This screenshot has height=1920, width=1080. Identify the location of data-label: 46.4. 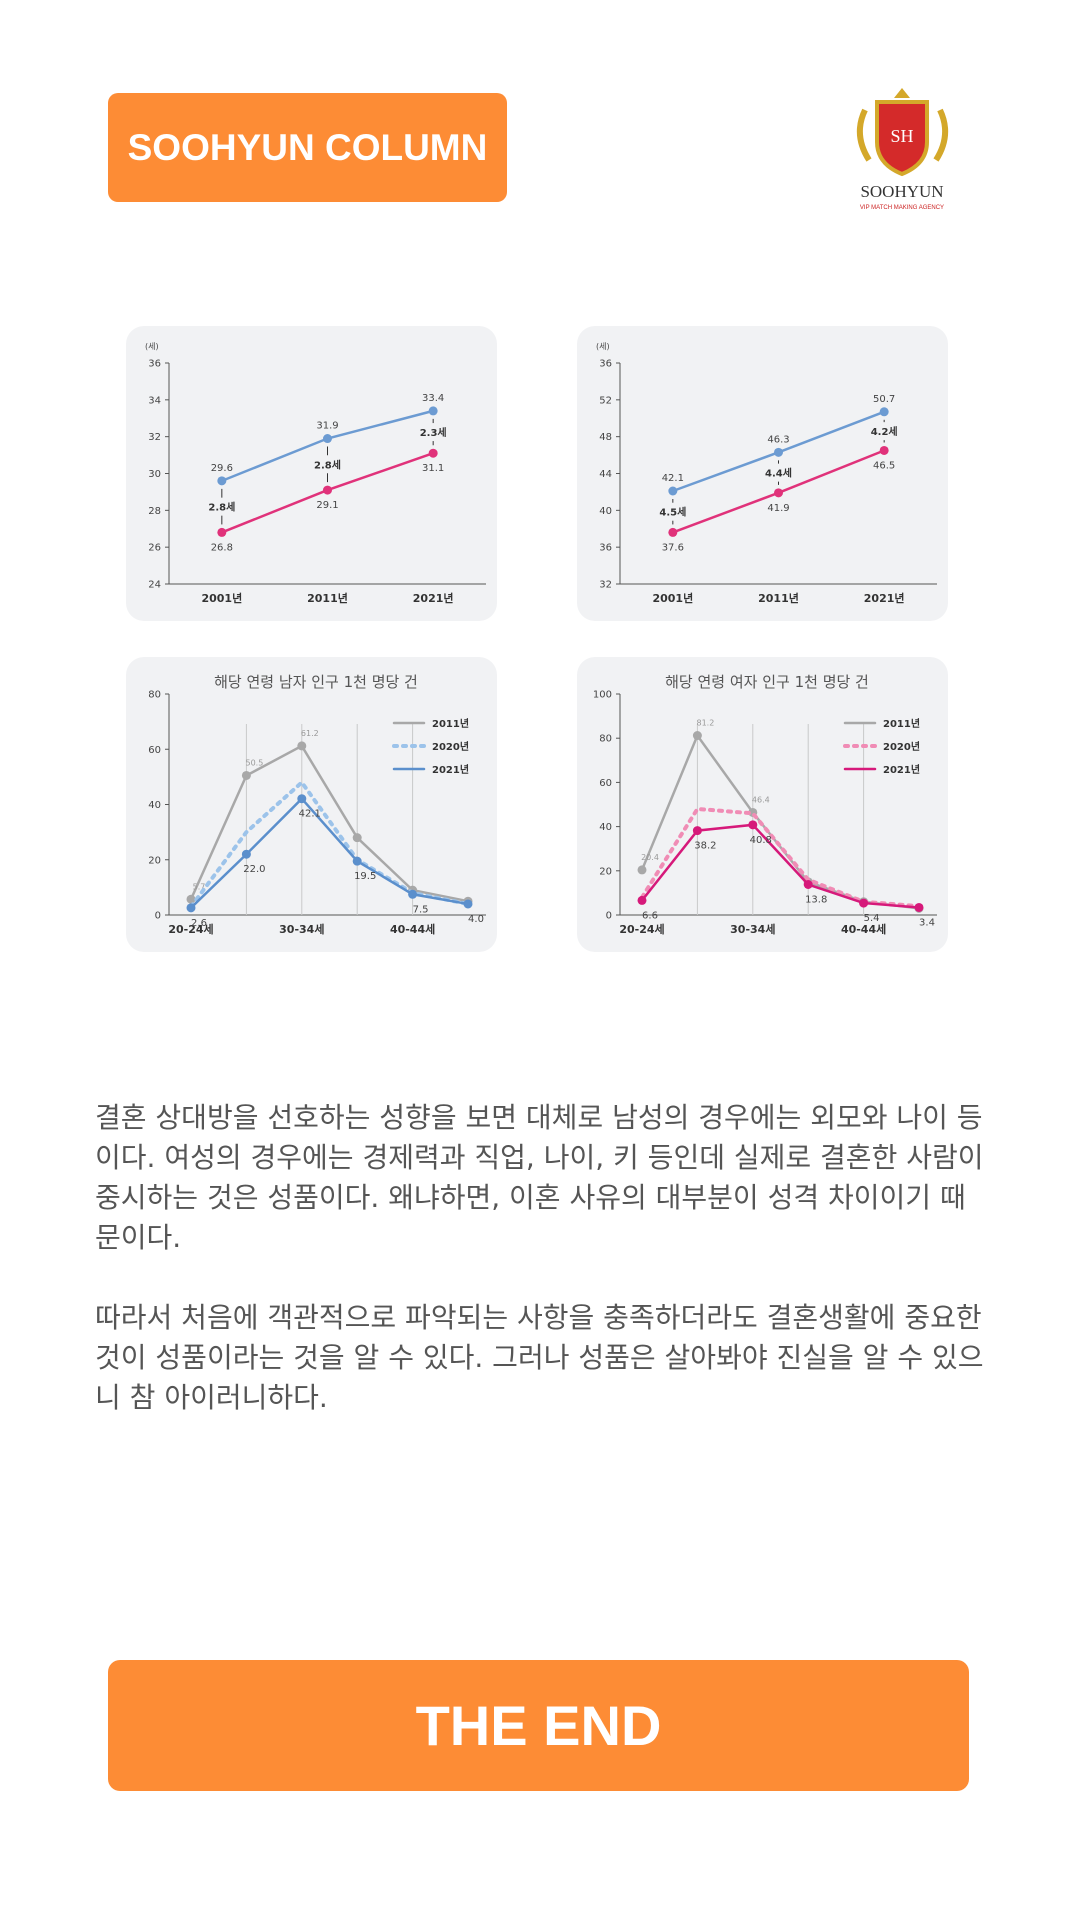
(761, 799).